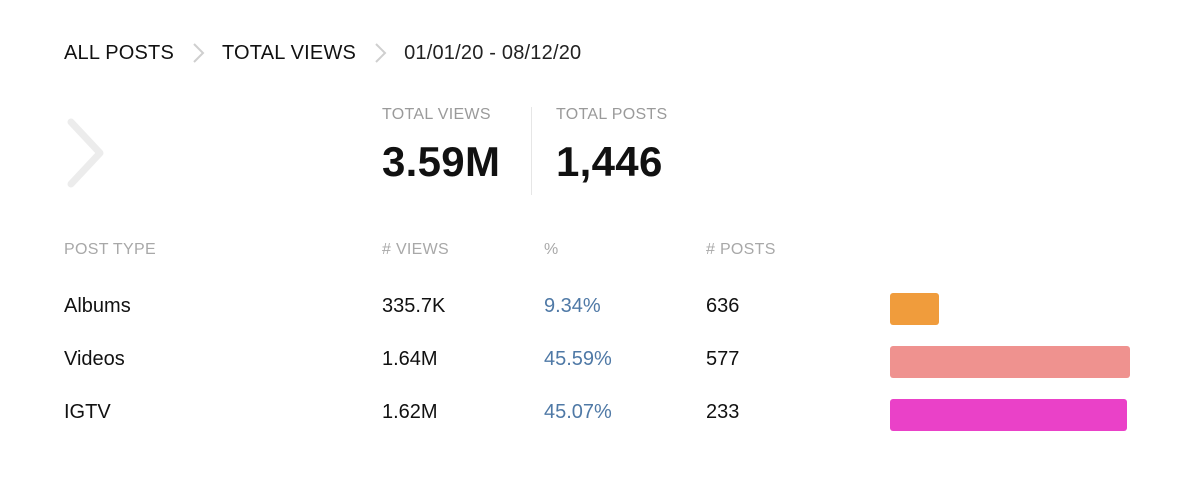 The image size is (1200, 490). I want to click on table-row: Videos 1.64M 45.59% 577, so click(600, 363).